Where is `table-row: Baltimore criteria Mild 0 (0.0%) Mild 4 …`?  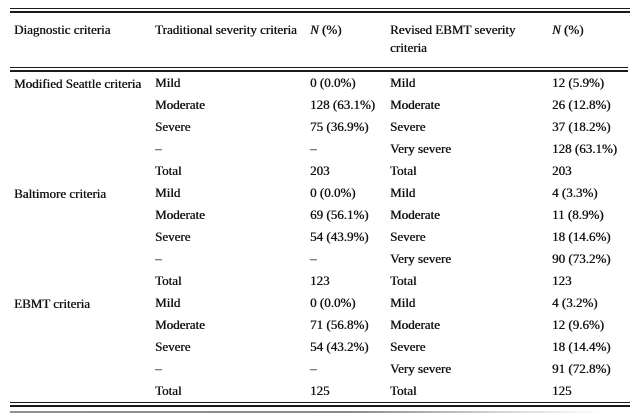
table-row: Baltimore criteria Mild 0 (0.0%) Mild 4 … is located at coordinates (319, 193).